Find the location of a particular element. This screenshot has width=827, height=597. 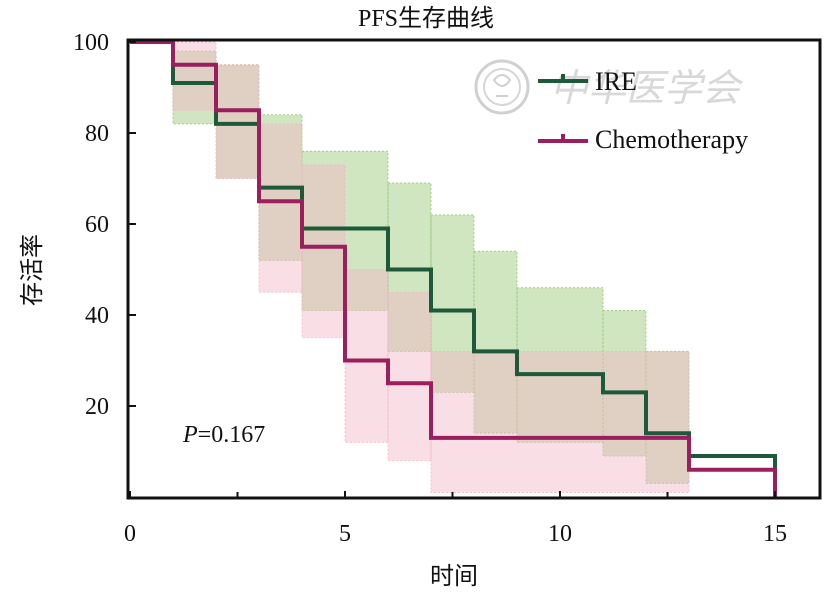

x-tick-label: 5 is located at coordinates (345, 534).